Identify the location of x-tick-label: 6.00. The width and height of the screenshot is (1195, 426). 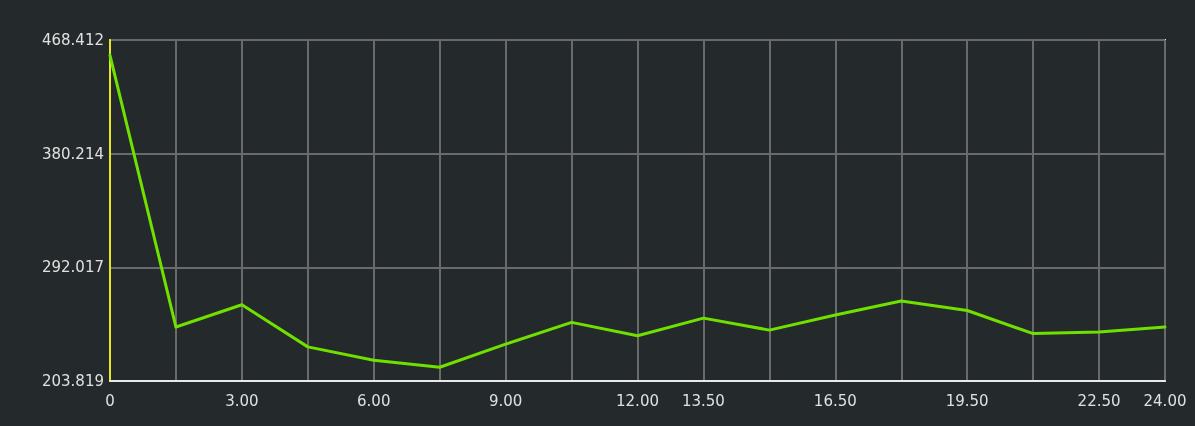
(374, 400).